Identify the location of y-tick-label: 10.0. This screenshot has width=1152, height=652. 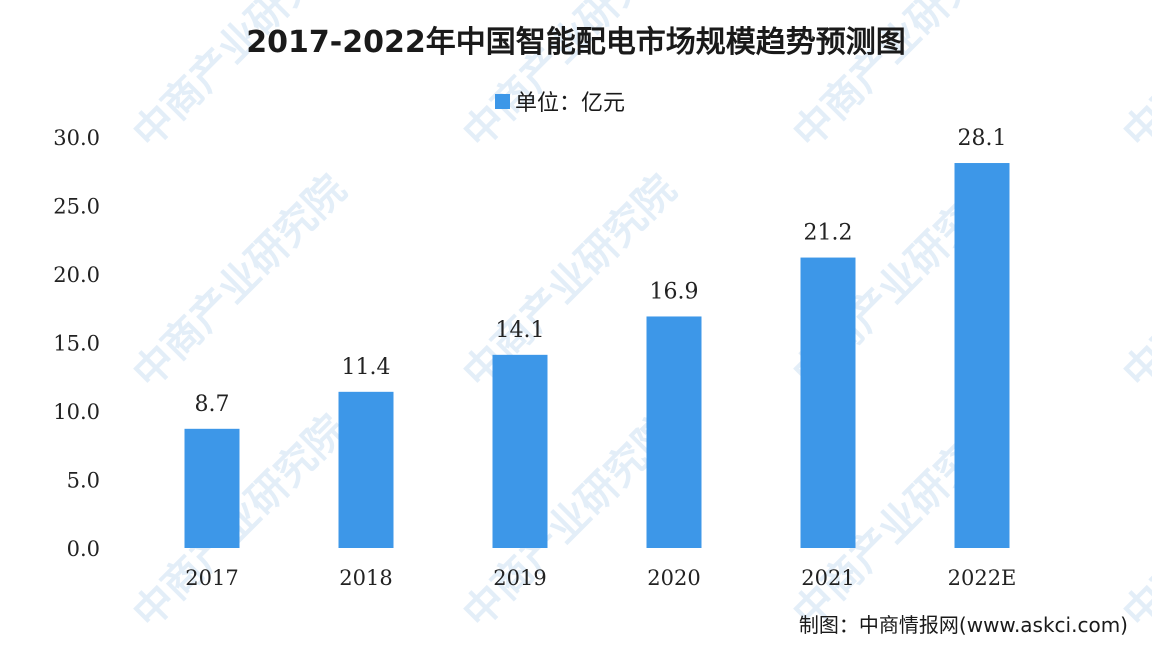
(76, 412).